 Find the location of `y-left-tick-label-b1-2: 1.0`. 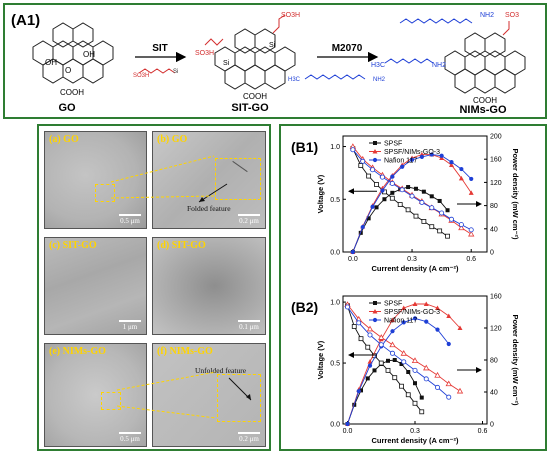

y-left-tick-label-b1-2: 1.0 is located at coordinates (335, 147).